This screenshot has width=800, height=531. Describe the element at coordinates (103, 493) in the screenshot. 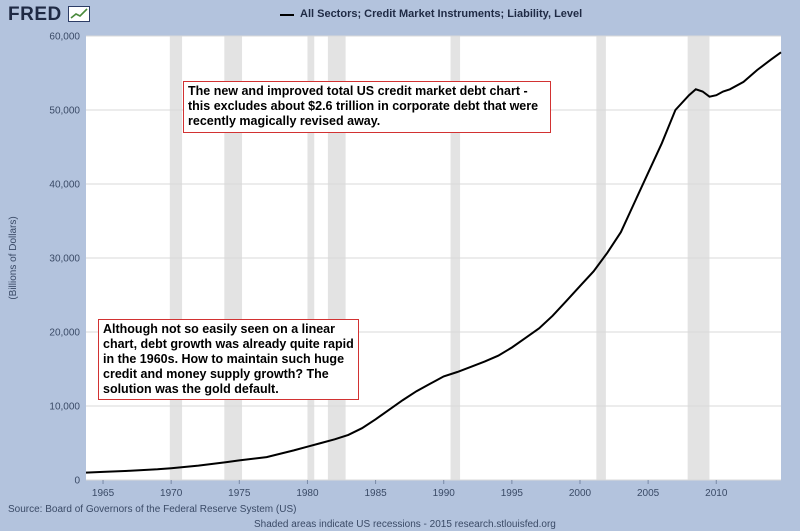

I see `x-tick-label: 1965` at that location.